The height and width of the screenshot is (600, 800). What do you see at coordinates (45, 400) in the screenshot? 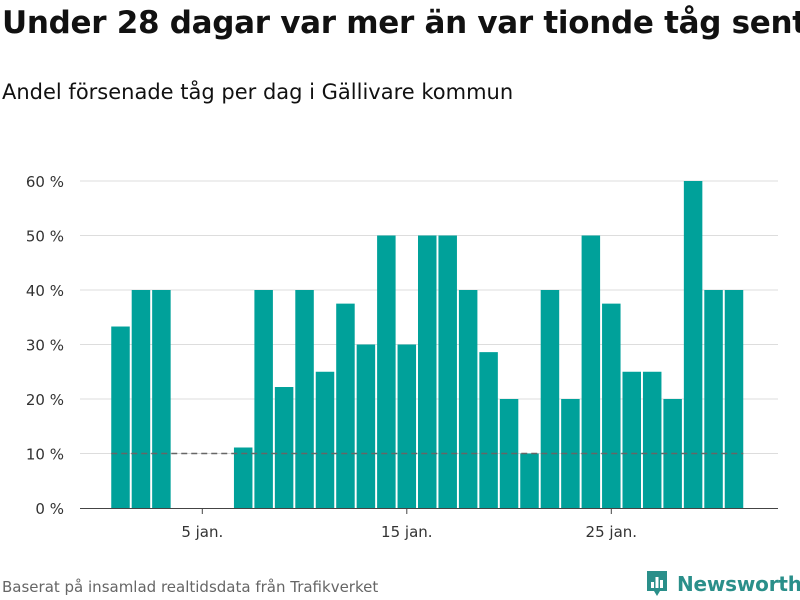
I see `y-tick-label: 20 %` at bounding box center [45, 400].